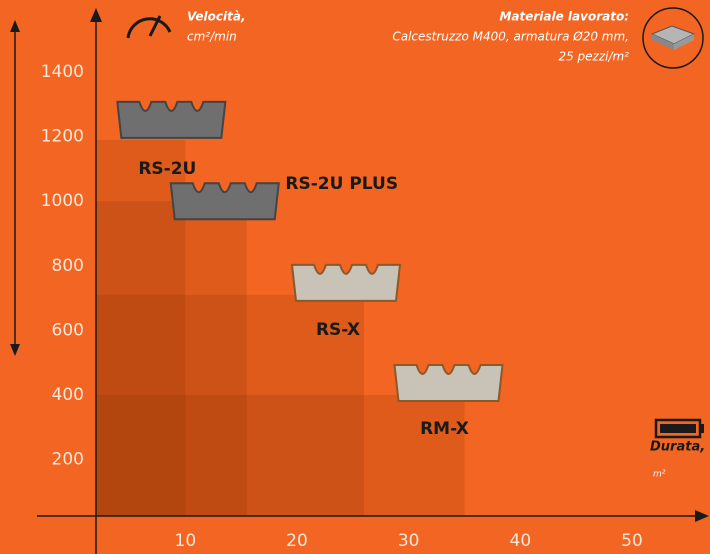 Image resolution: width=710 pixels, height=554 pixels. Describe the element at coordinates (632, 541) in the screenshot. I see `x-tick-label: 50` at that location.